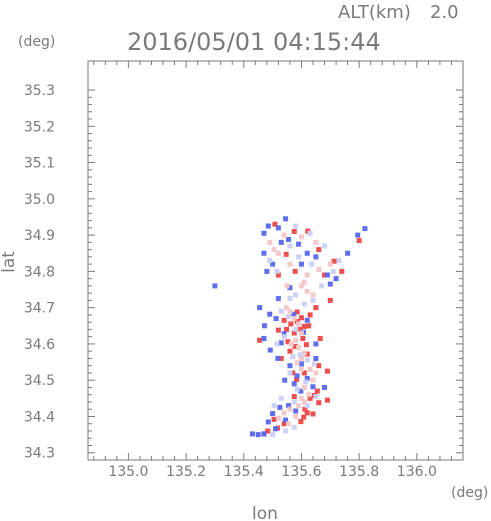 The height and width of the screenshot is (521, 491). Describe the element at coordinates (374, 12) in the screenshot. I see `altitude-label: ALT(km)` at that location.